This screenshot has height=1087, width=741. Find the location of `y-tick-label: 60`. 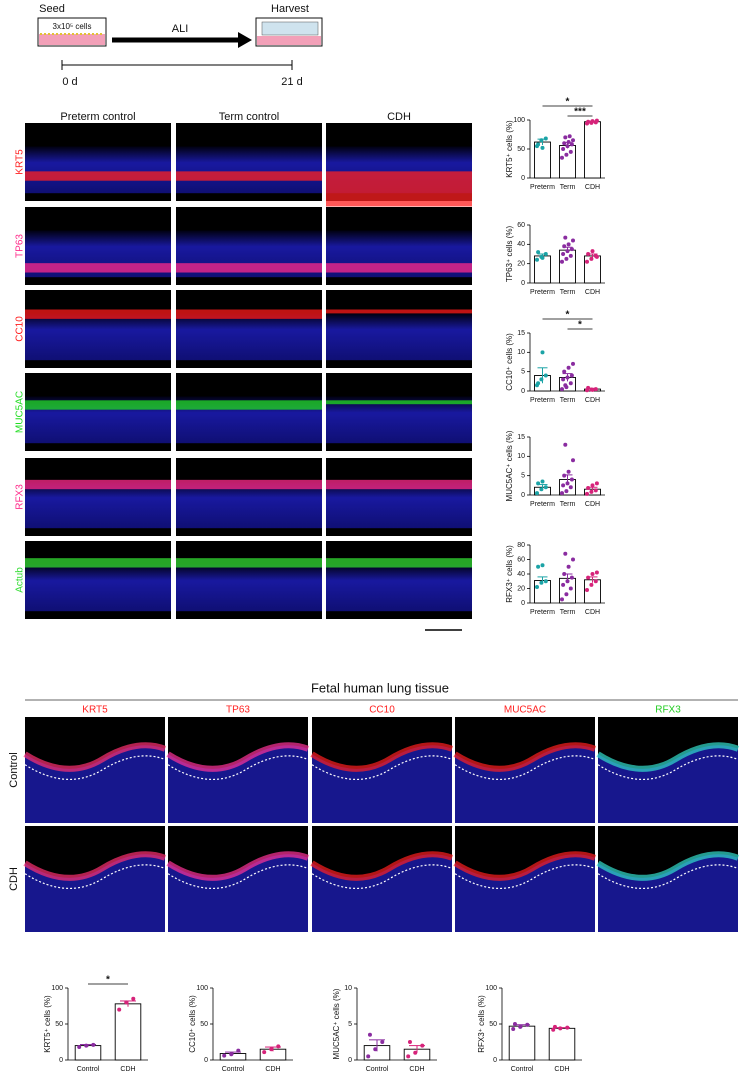

y-tick-label: 60 is located at coordinates (521, 225).